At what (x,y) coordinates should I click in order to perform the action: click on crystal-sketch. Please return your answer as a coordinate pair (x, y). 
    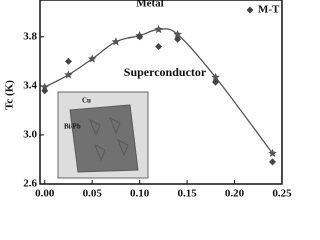
    Looking at the image, I should click on (104, 138).